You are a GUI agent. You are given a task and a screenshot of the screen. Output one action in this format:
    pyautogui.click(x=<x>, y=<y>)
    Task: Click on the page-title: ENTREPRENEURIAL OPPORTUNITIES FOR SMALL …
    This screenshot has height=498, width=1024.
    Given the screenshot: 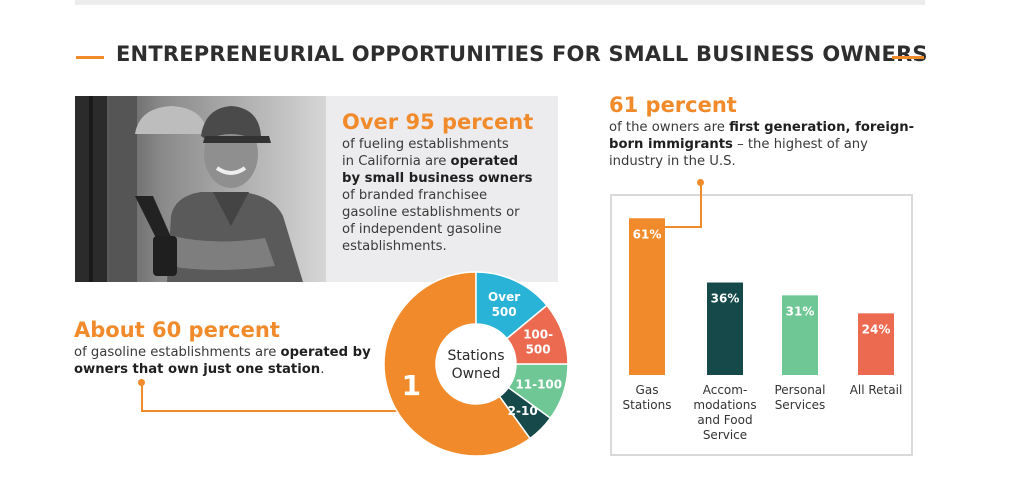 What is the action you would take?
    pyautogui.click(x=522, y=54)
    